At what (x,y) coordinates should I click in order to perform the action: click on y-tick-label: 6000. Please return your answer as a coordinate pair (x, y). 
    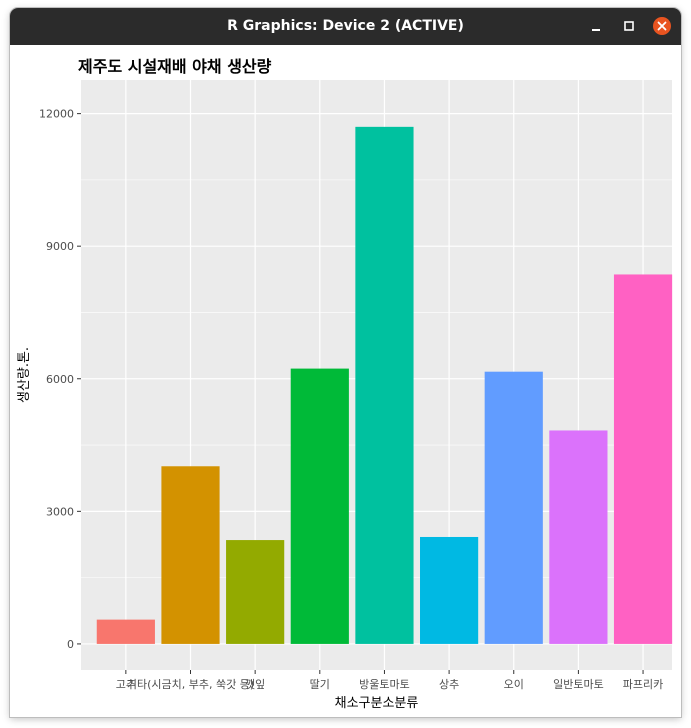
    Looking at the image, I should click on (60, 379).